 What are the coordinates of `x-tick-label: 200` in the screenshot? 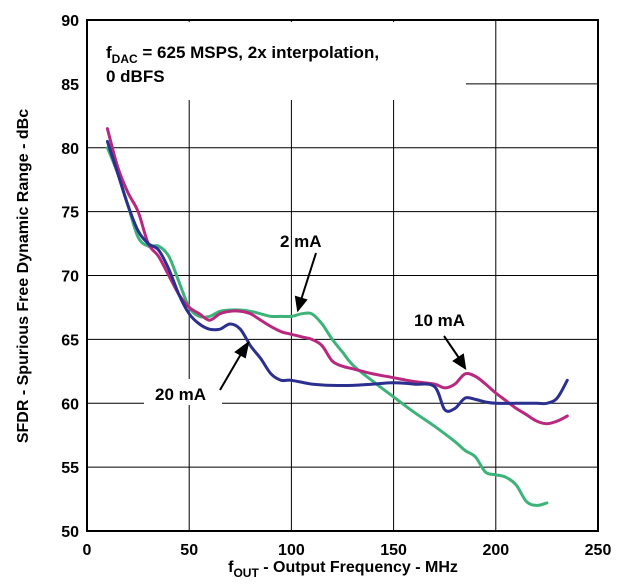 It's located at (495, 550).